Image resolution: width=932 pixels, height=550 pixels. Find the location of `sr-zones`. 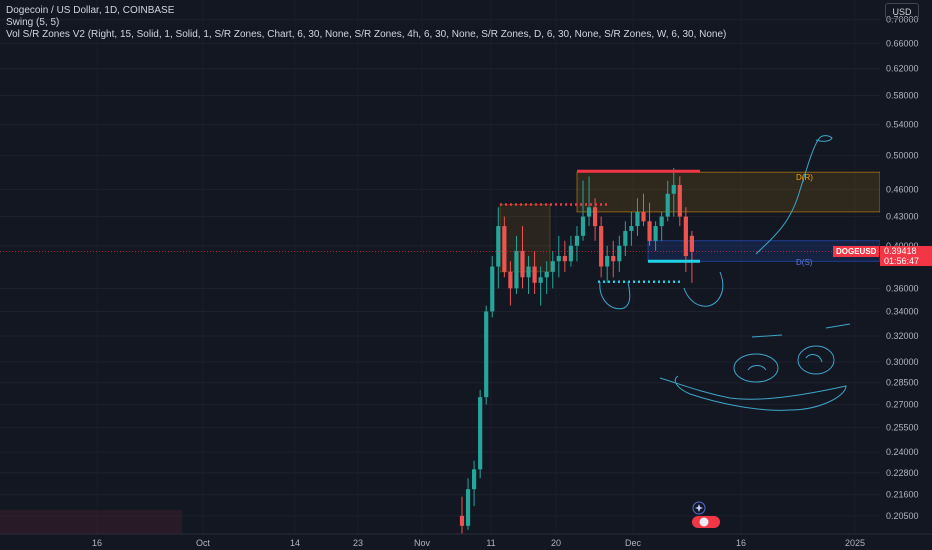

sr-zones is located at coordinates (690, 222).